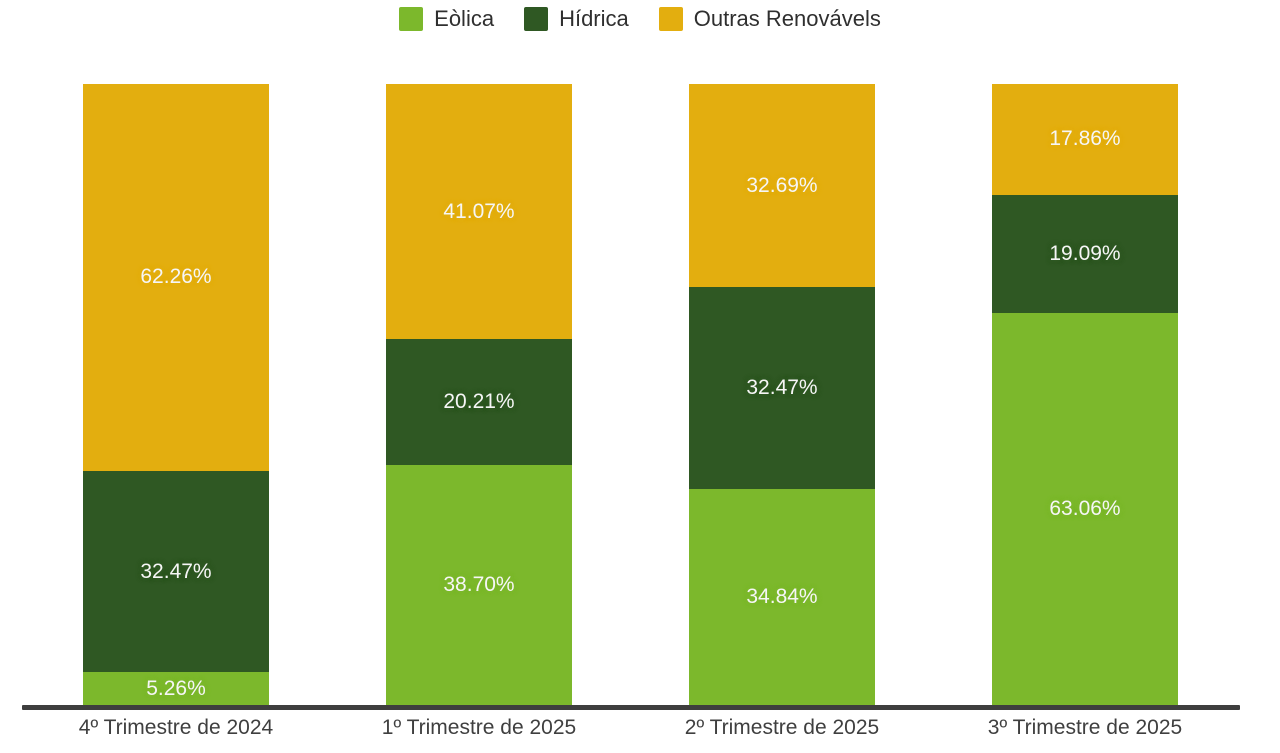  I want to click on segment-value-label: 34.84%, so click(782, 596).